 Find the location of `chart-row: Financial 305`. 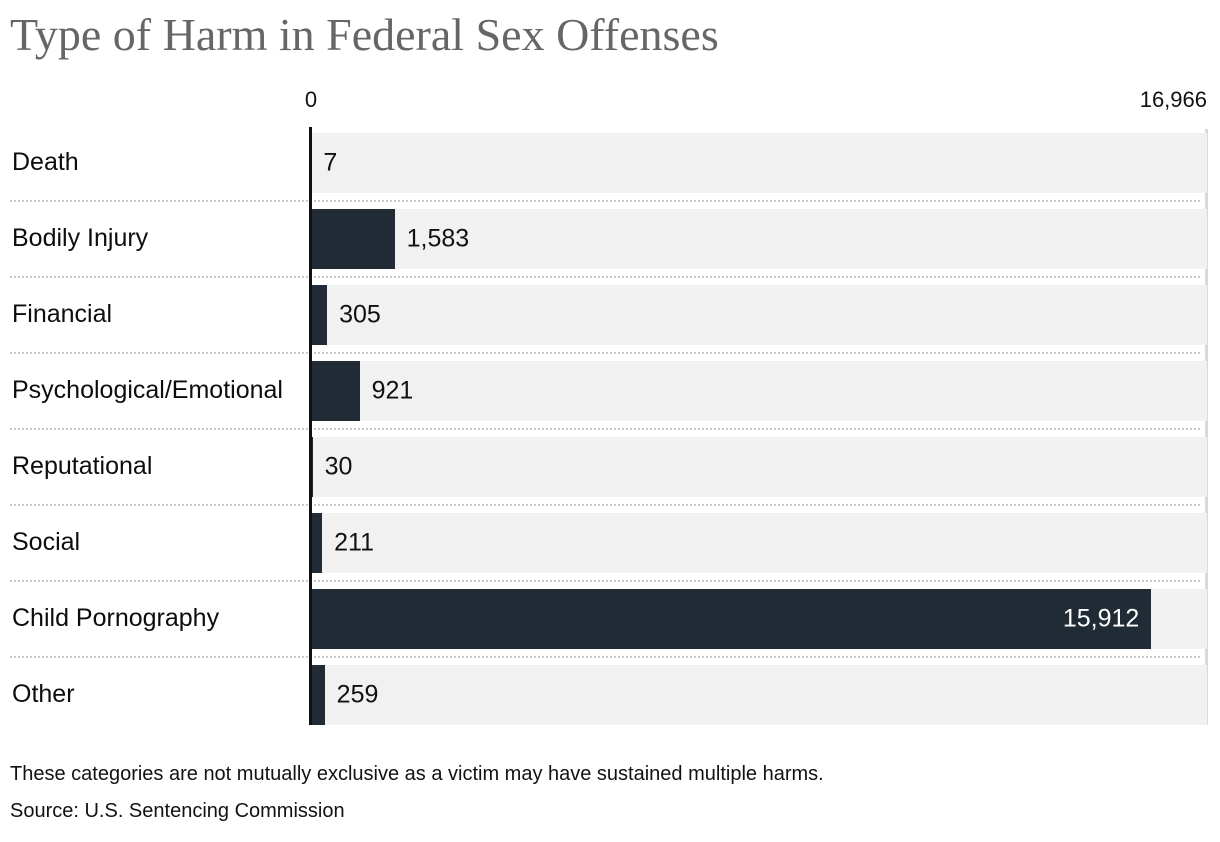

chart-row: Financial 305 is located at coordinates (610, 315).